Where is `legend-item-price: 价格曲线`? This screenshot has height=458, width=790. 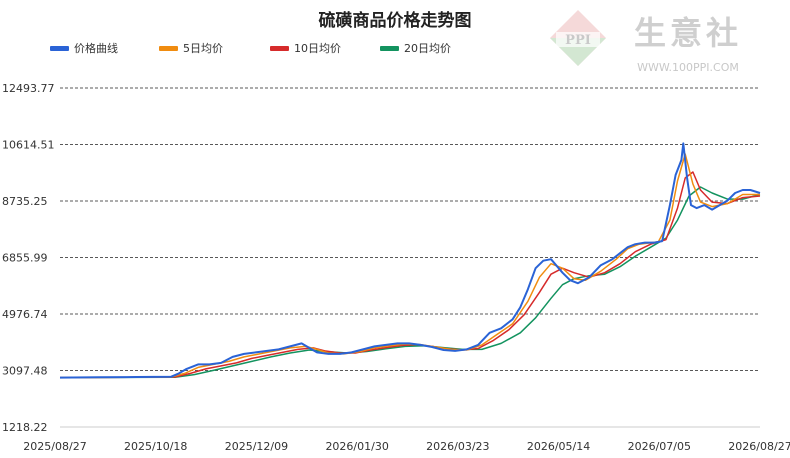
legend-item-price: 价格曲线 is located at coordinates (84, 48).